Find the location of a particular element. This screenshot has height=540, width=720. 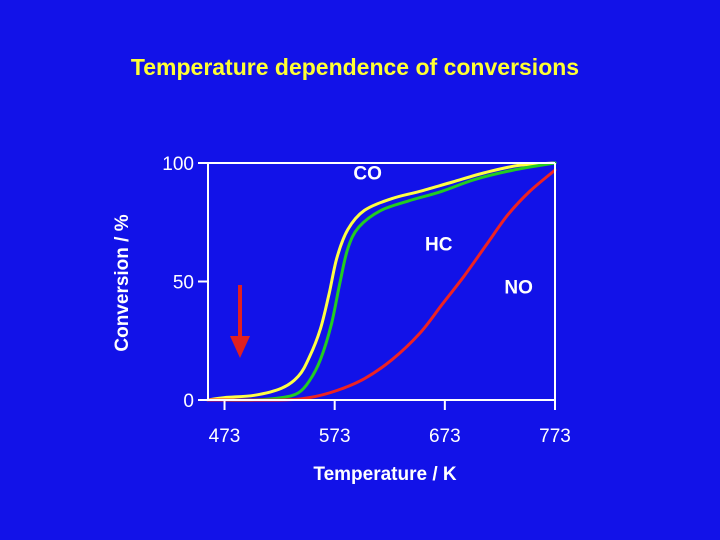

x-tick-label: 473 is located at coordinates (225, 436).